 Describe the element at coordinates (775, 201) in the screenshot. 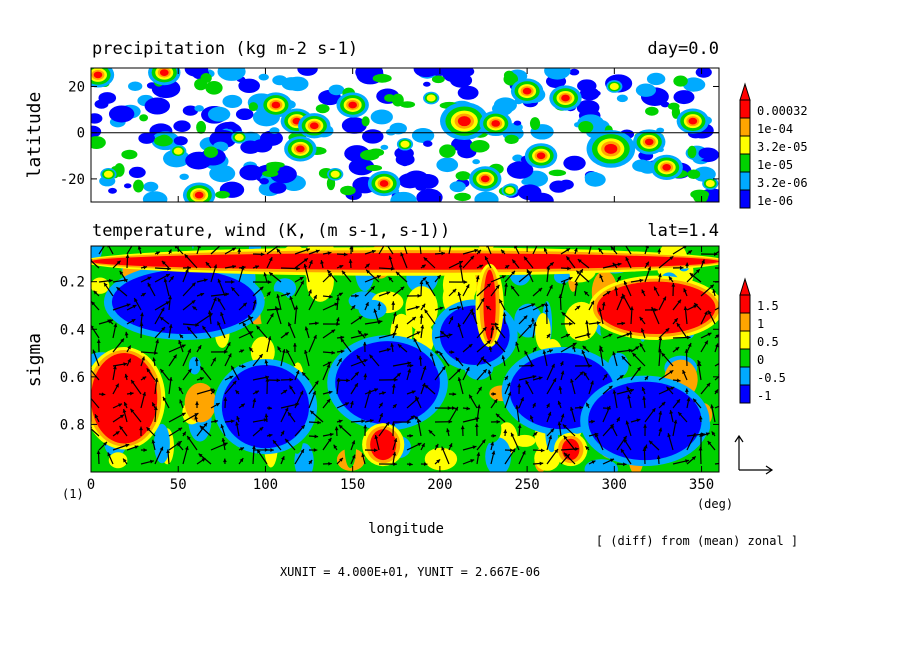

I see `precip-colorbar-label: 1e-06` at that location.